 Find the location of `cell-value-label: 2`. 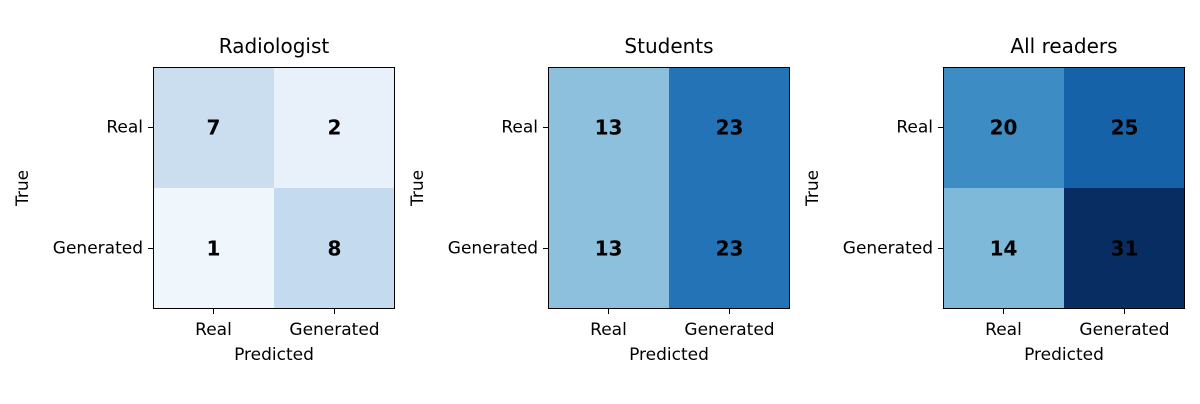

cell-value-label: 2 is located at coordinates (335, 128).